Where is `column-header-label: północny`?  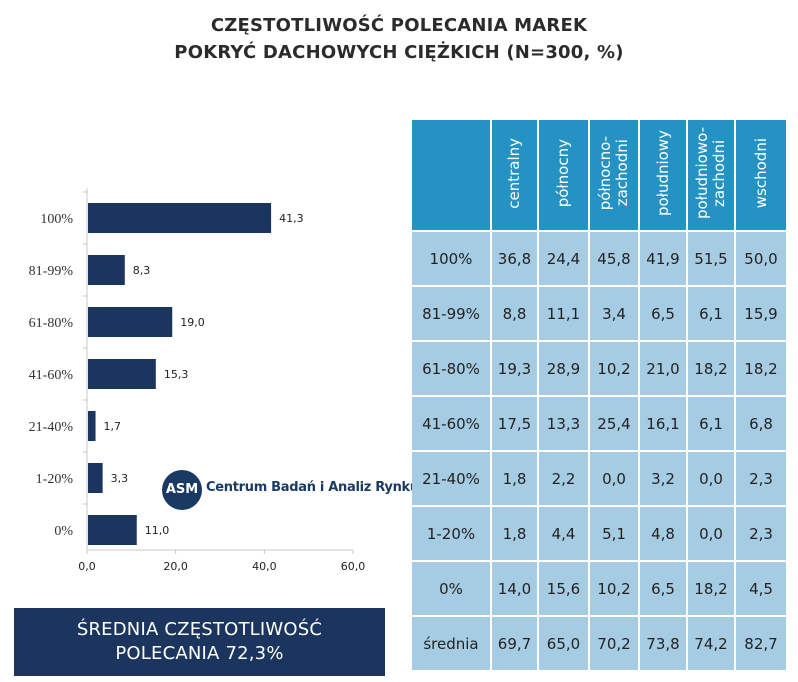 column-header-label: północny is located at coordinates (563, 173).